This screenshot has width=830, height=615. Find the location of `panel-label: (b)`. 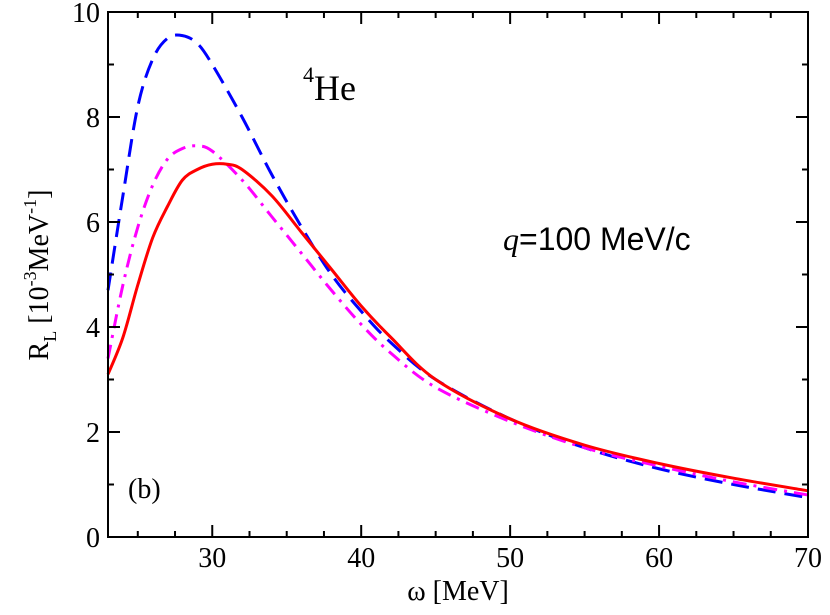

panel-label: (b) is located at coordinates (144, 489).